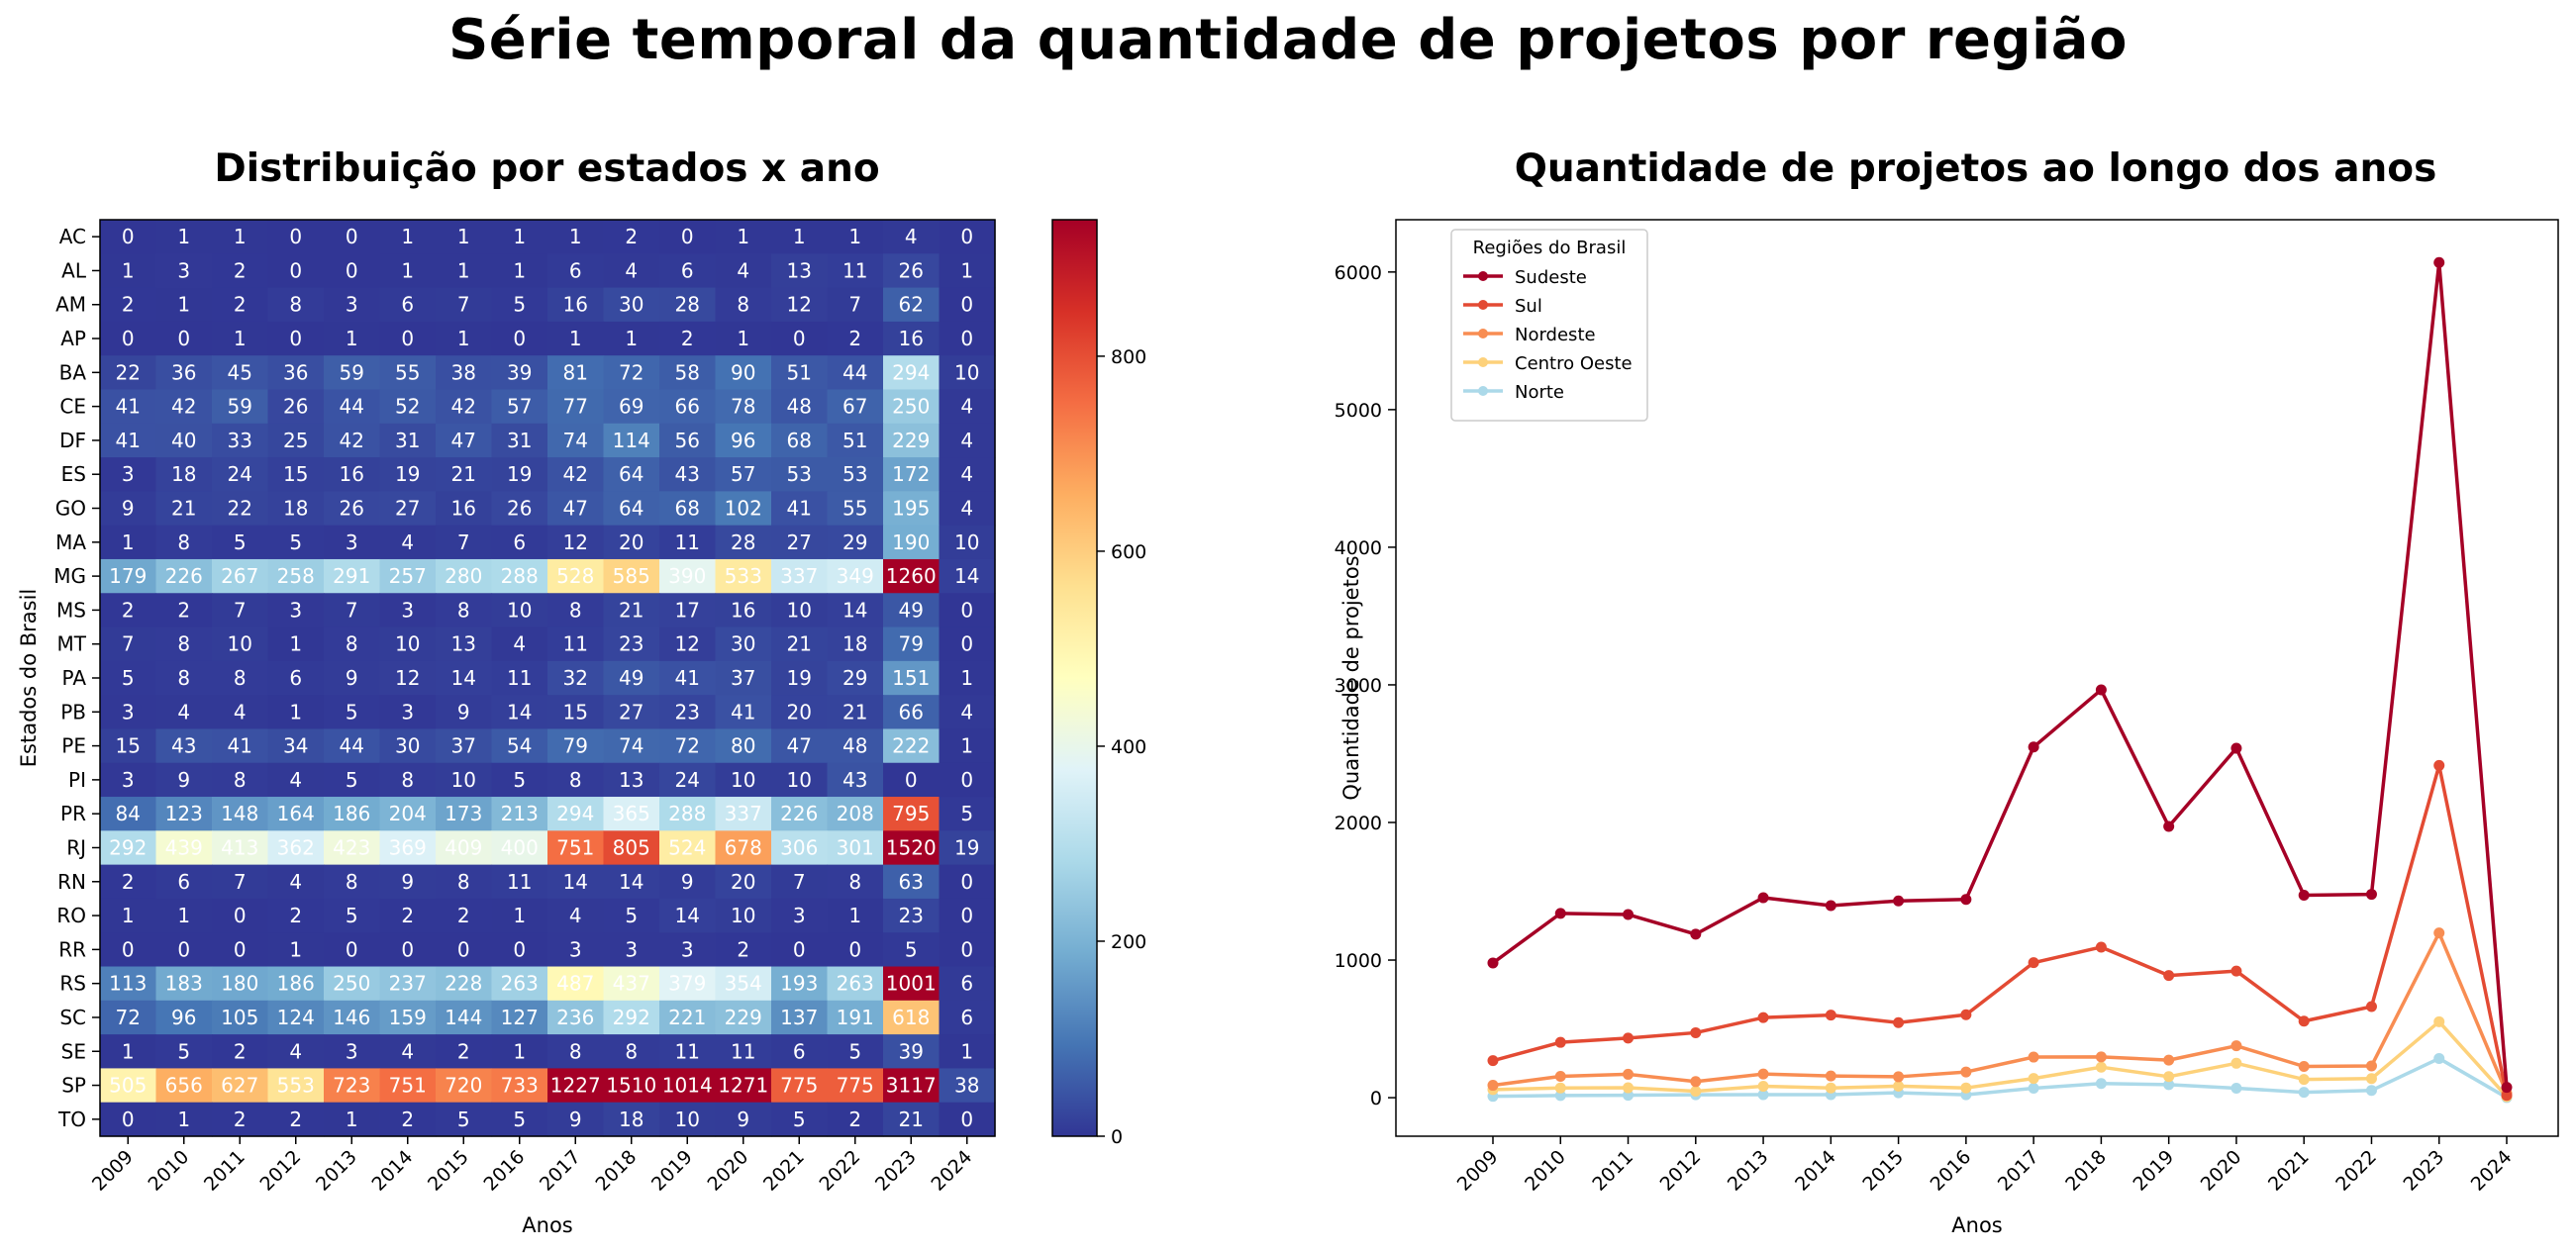 Image resolution: width=2576 pixels, height=1253 pixels. Describe the element at coordinates (912, 847) in the screenshot. I see `heatmap-cell-label: 1520` at that location.